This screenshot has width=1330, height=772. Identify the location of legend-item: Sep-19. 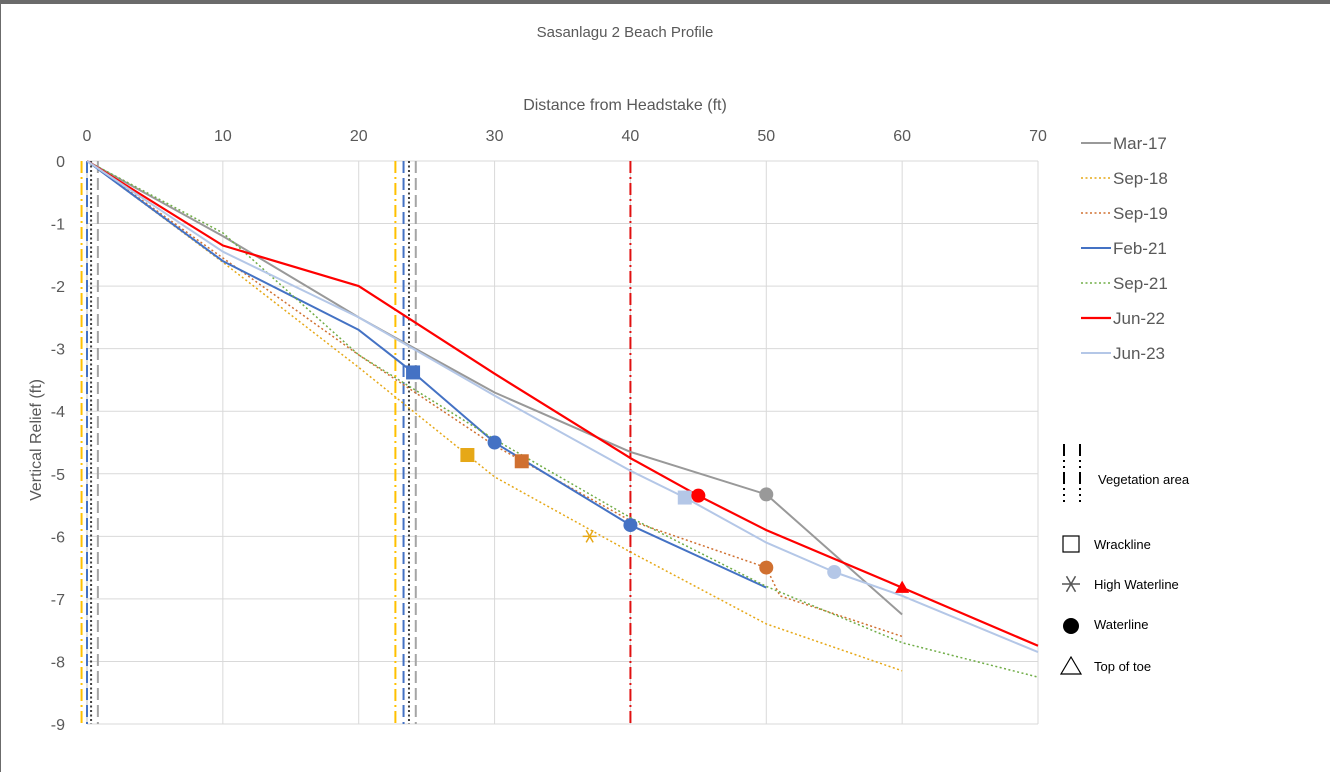
(1124, 213).